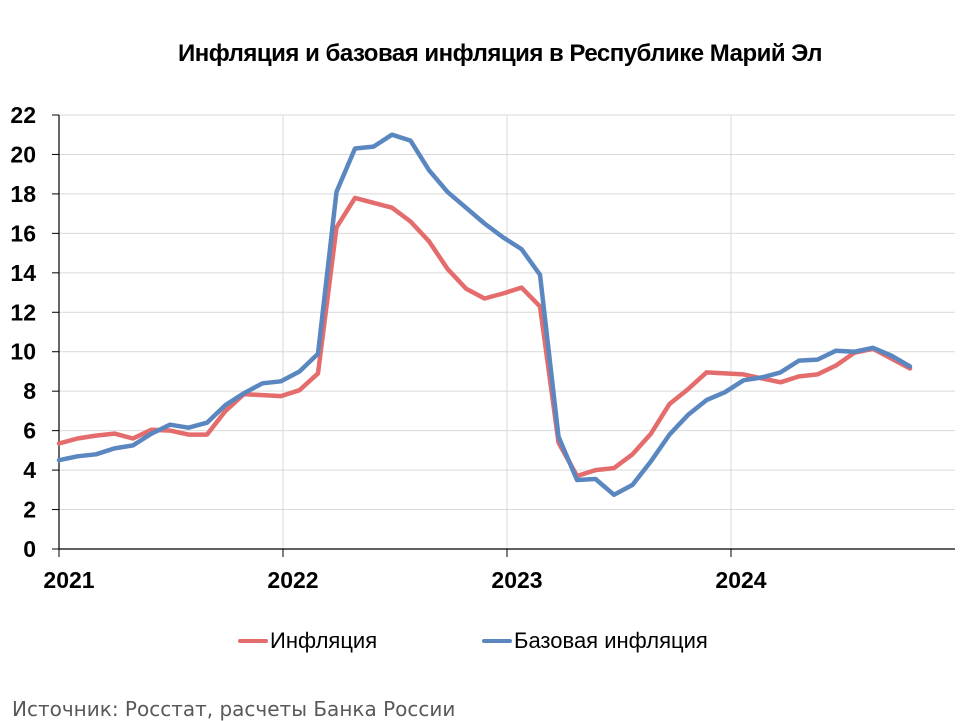 The image size is (960, 721). Describe the element at coordinates (292, 580) in the screenshot. I see `x-tick-label: 2022` at that location.